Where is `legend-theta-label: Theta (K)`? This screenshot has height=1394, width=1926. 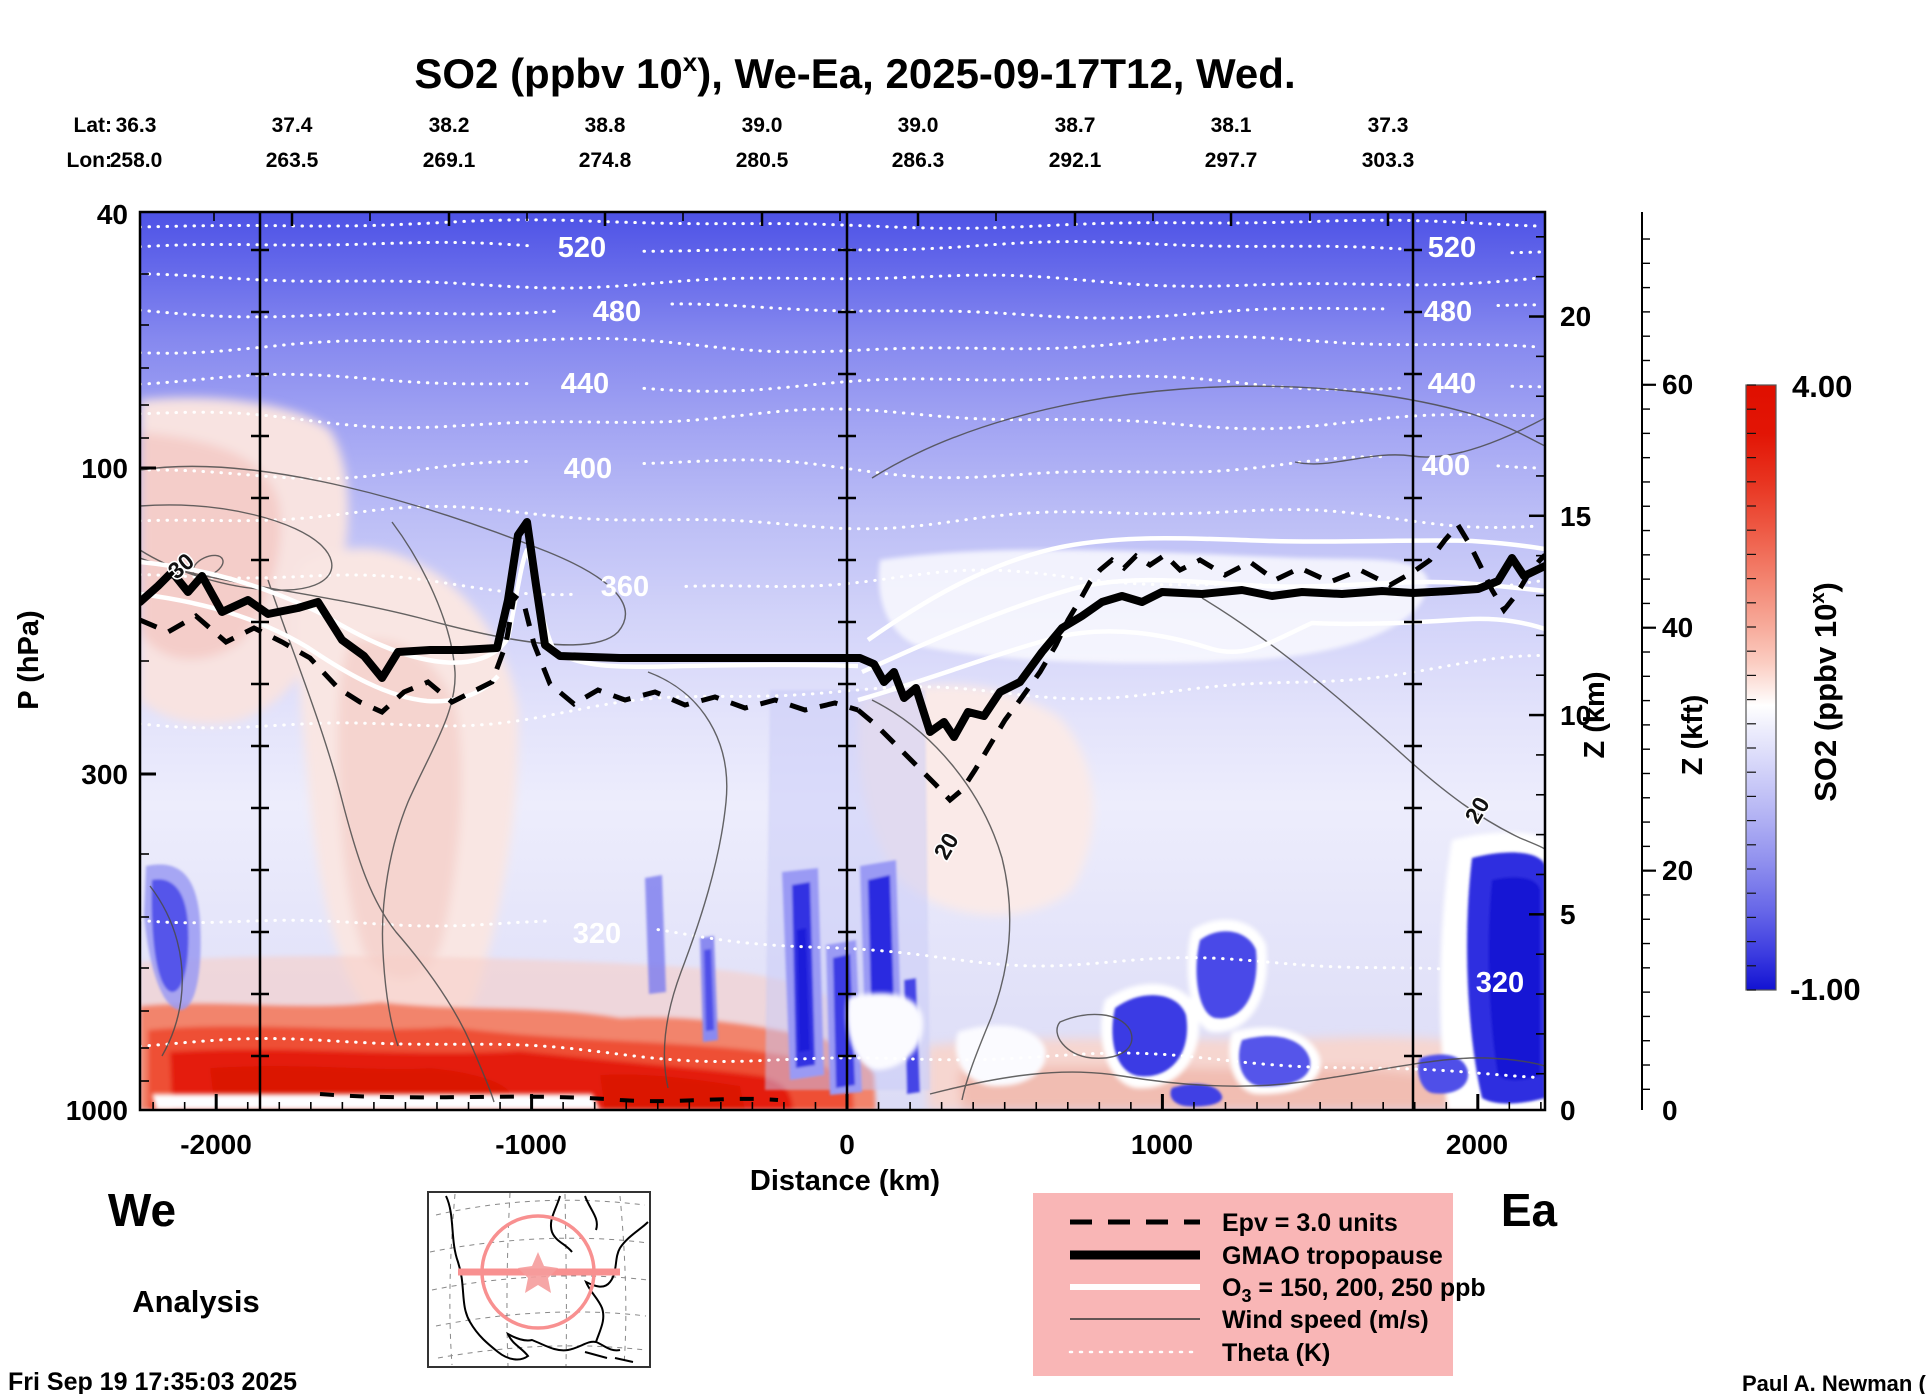
legend-theta-label: Theta (K) is located at coordinates (1276, 1353).